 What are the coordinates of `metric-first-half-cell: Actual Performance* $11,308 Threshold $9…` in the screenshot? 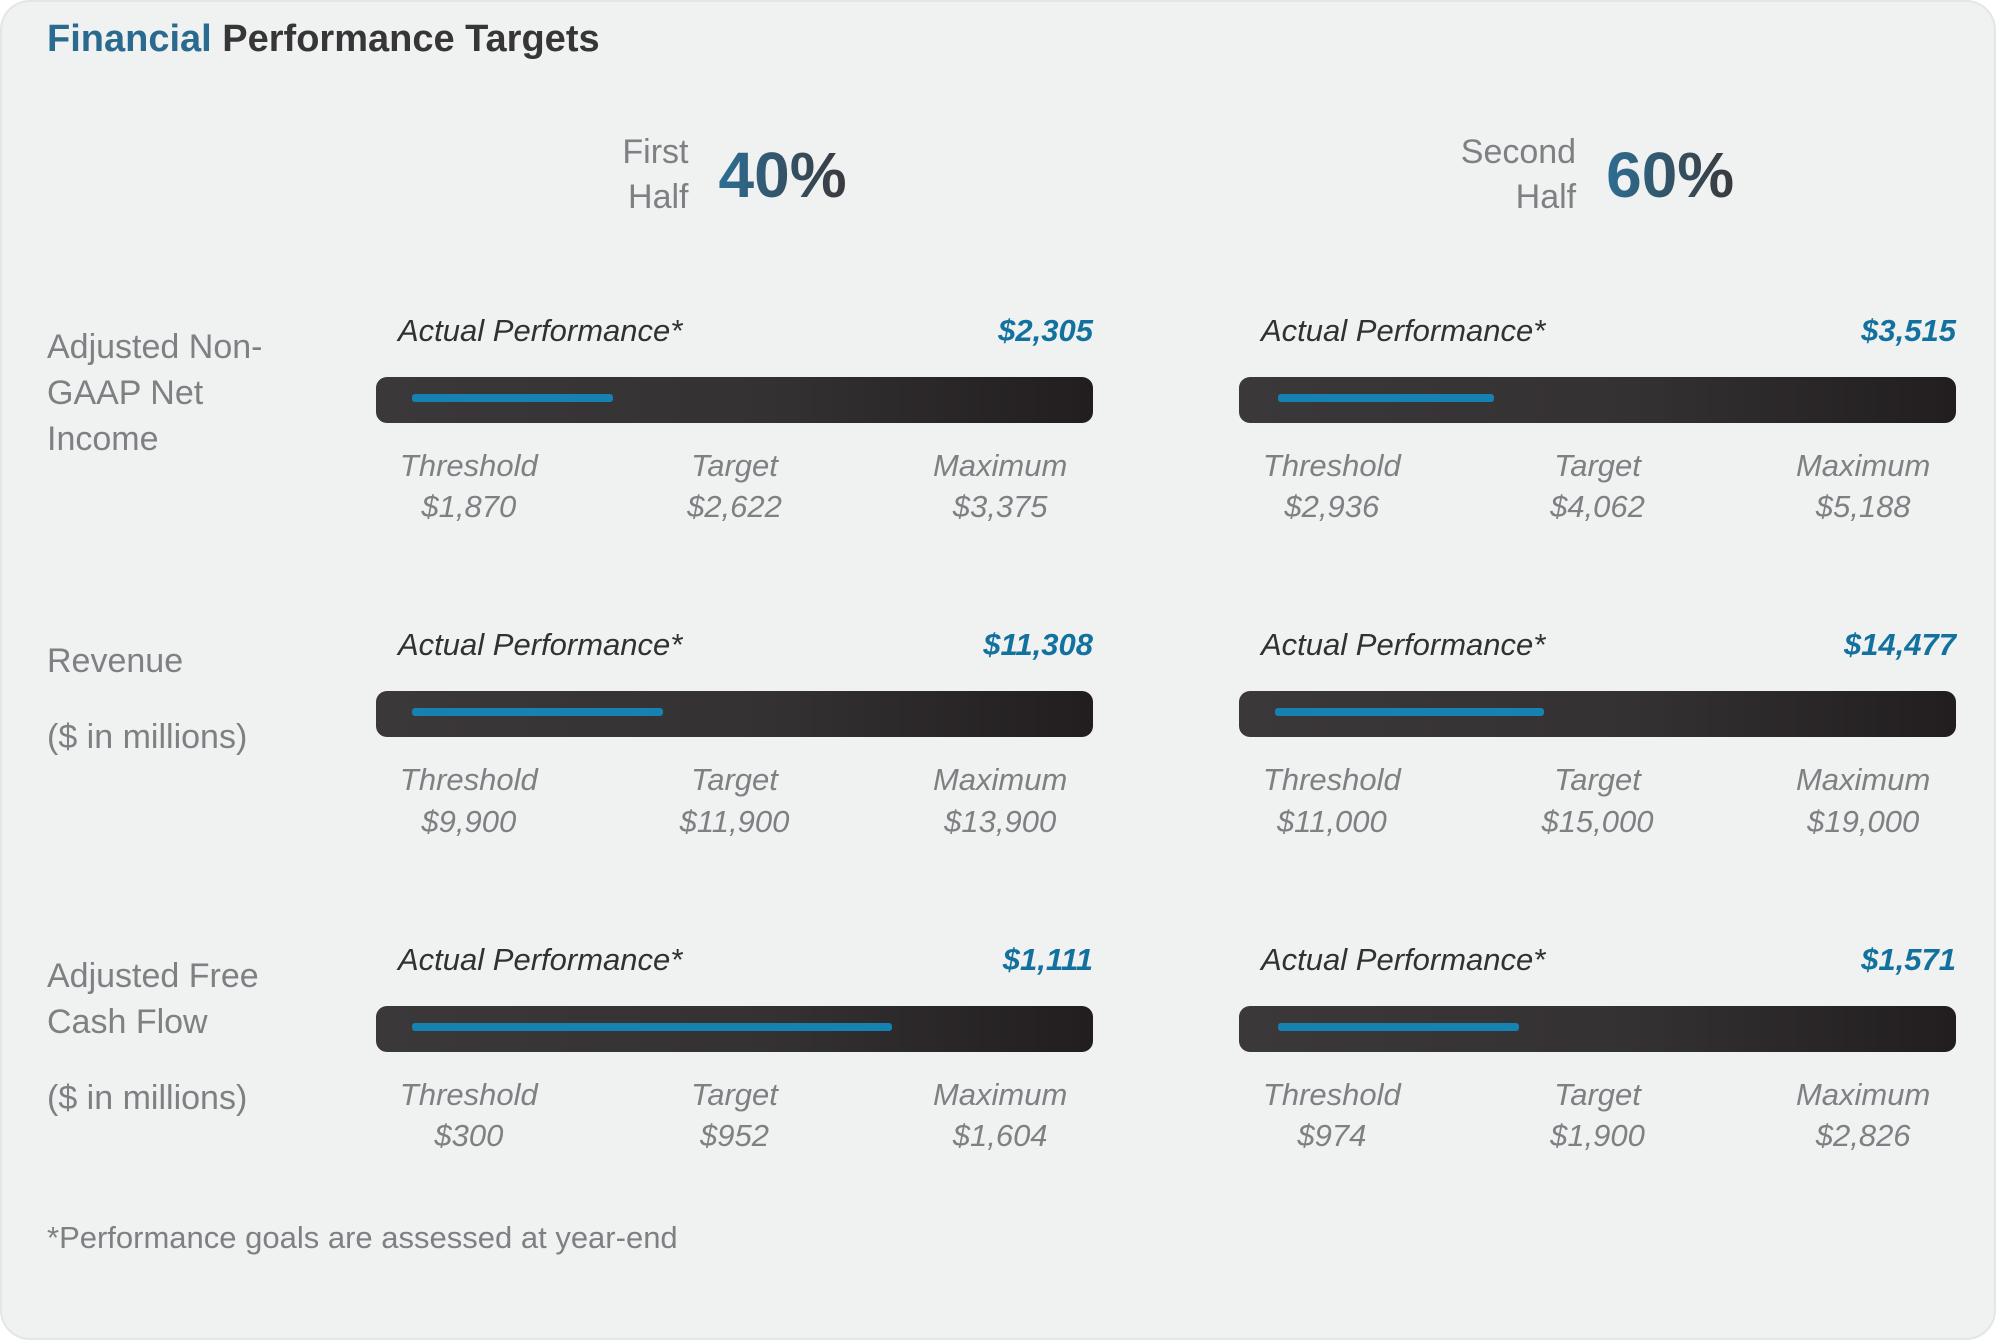 It's located at (734, 734).